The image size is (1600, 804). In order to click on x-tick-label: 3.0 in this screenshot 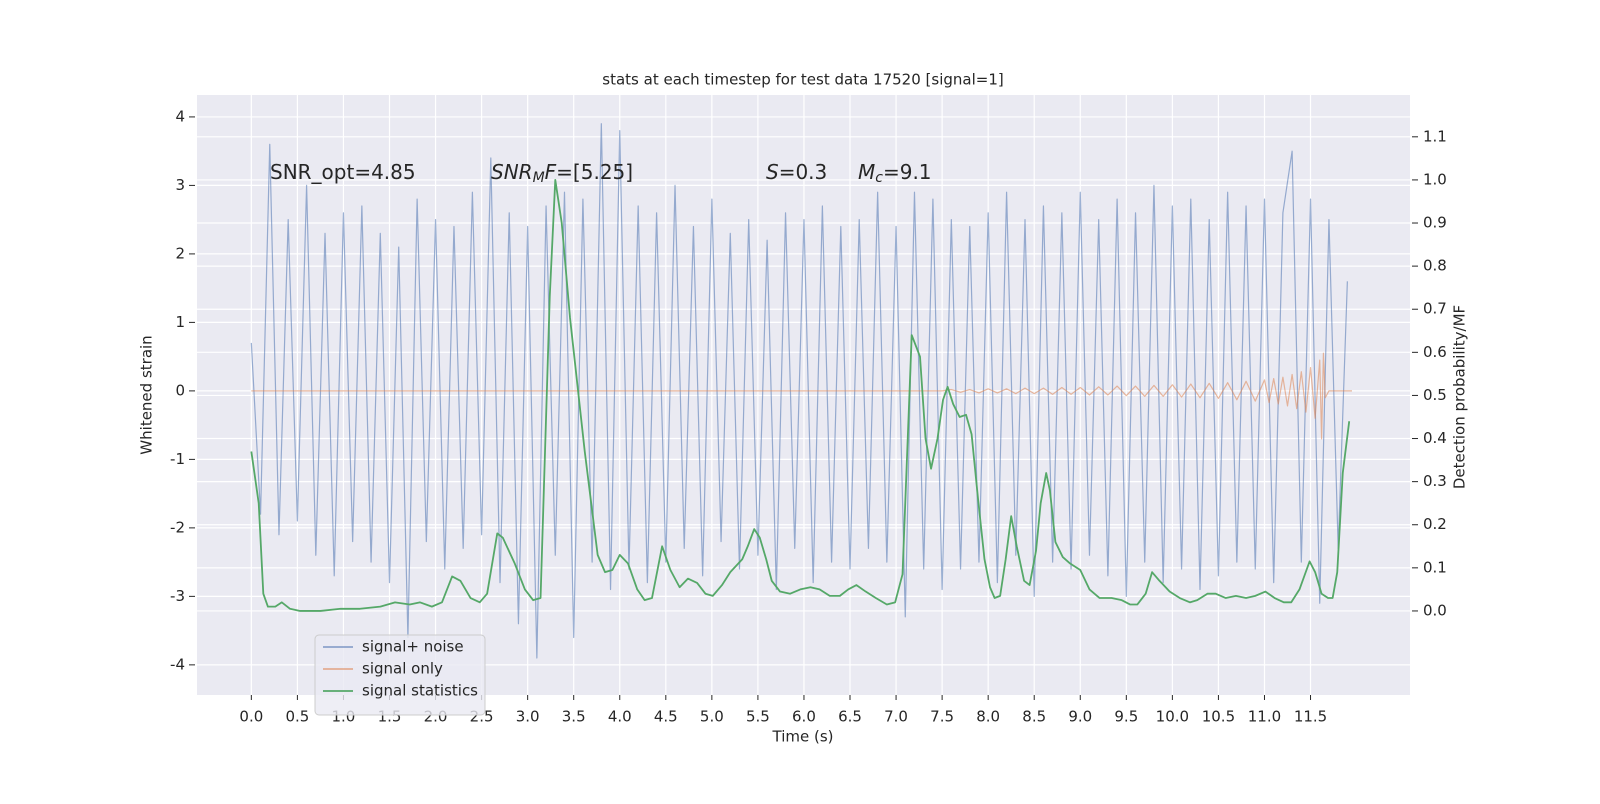, I will do `click(528, 717)`.